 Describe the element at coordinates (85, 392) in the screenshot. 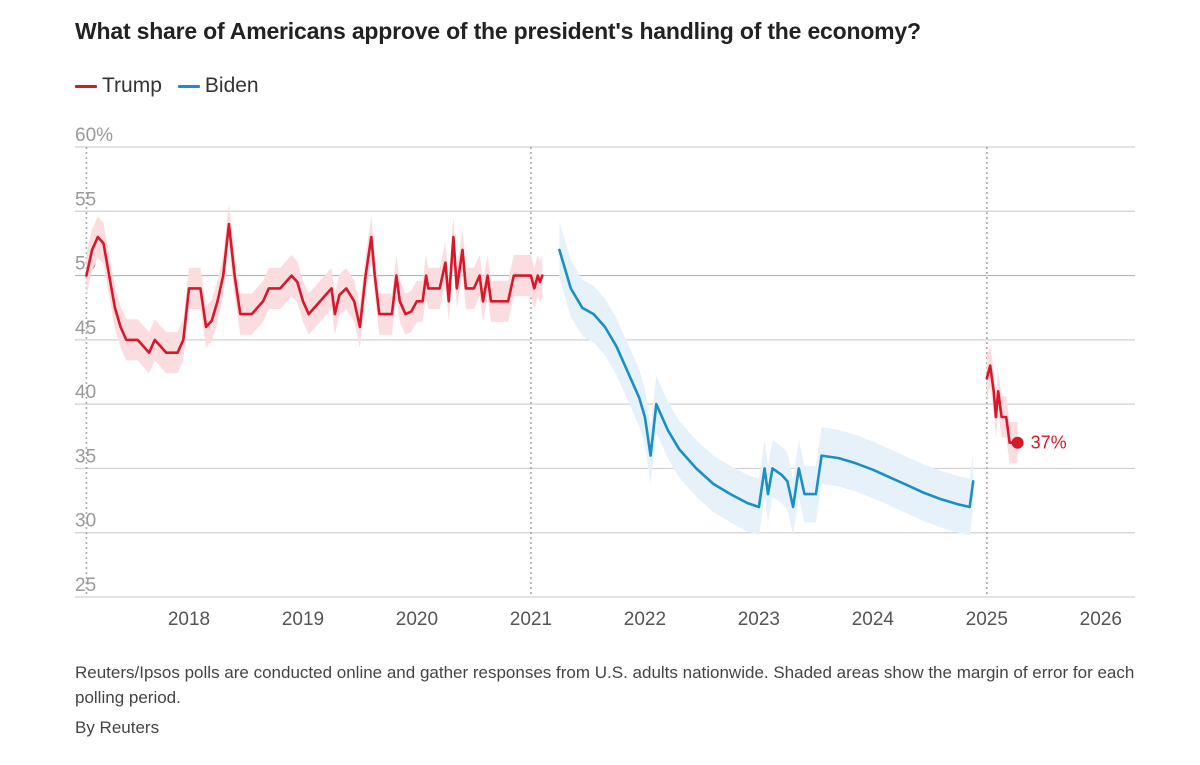

I see `y-tick-label-40: 40` at that location.